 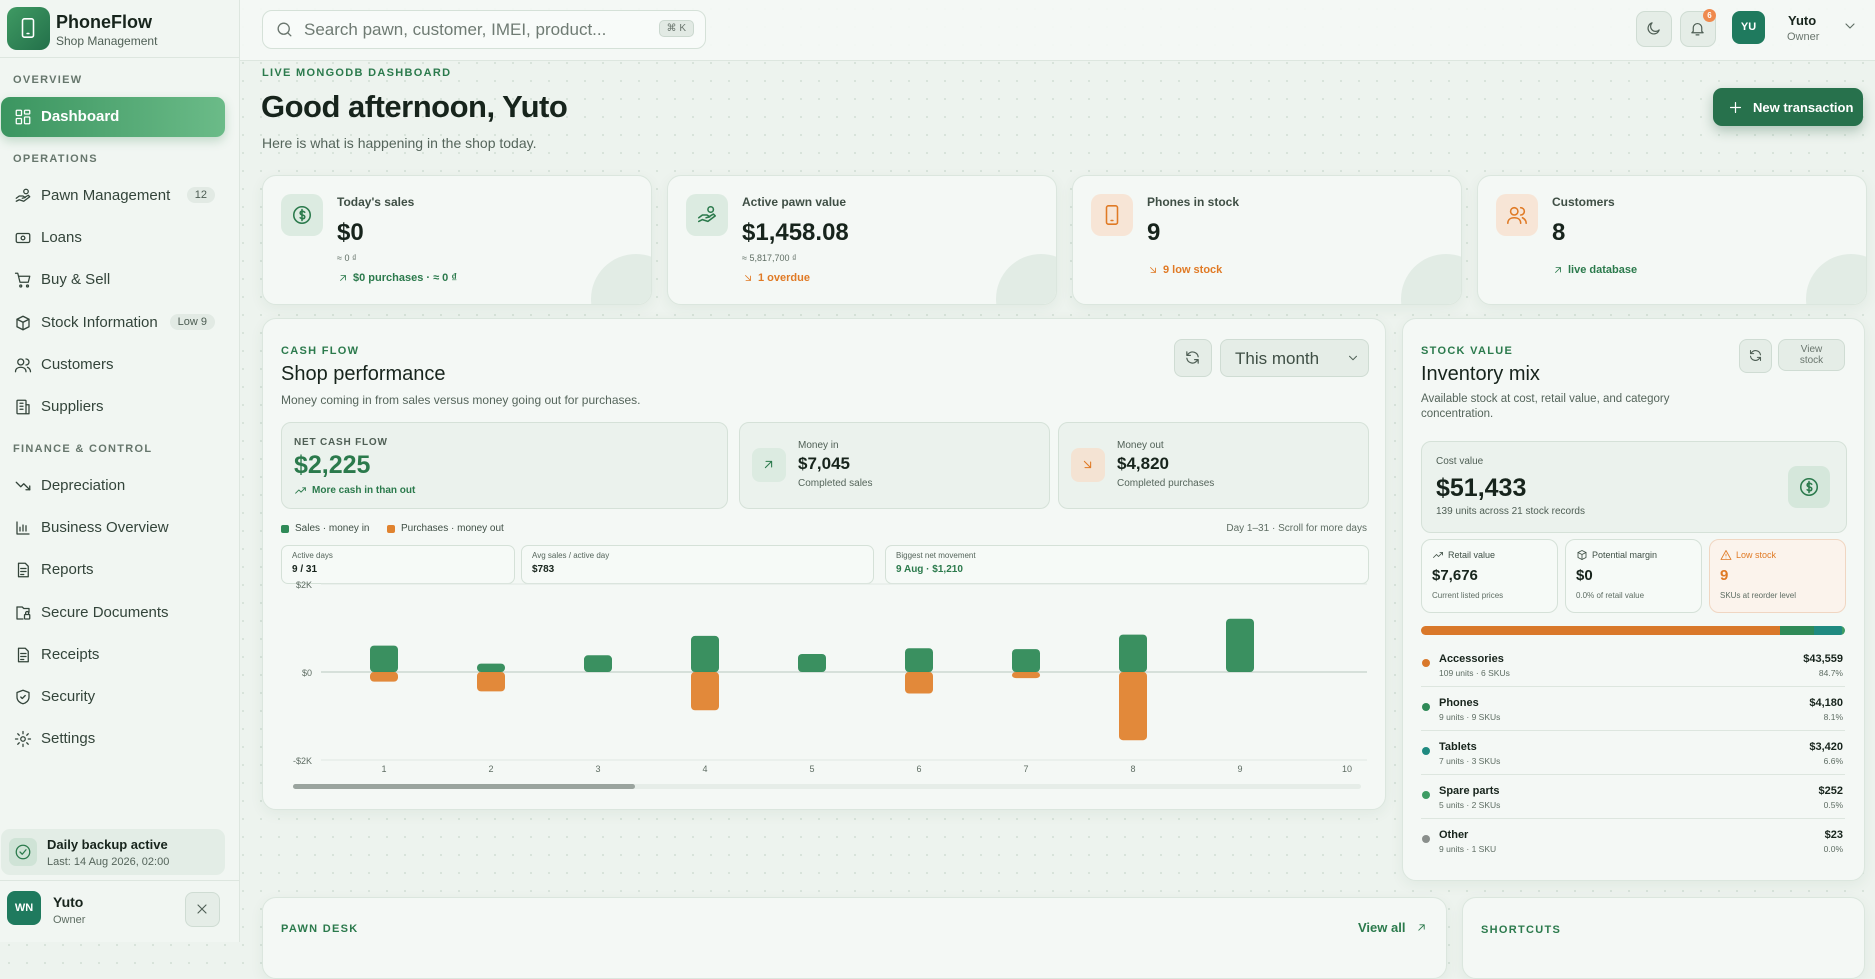 What do you see at coordinates (99, 322) in the screenshot?
I see `nav-label: Stock Information` at bounding box center [99, 322].